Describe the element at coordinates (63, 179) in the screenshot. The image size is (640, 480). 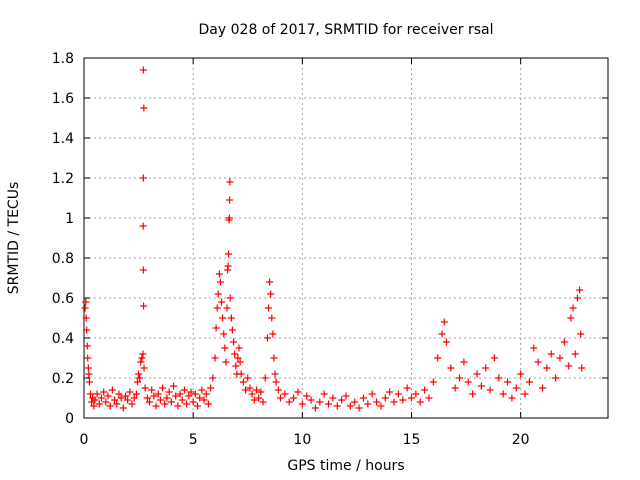
I see `y-tick-label: 1.2` at that location.